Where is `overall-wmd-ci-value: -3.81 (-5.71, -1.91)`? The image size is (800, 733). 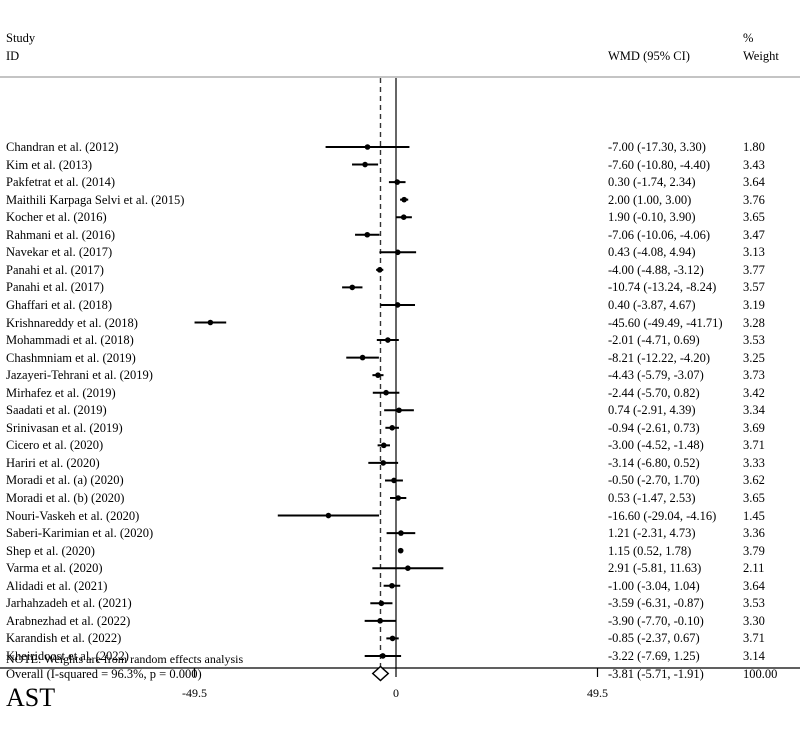 overall-wmd-ci-value: -3.81 (-5.71, -1.91) is located at coordinates (656, 673).